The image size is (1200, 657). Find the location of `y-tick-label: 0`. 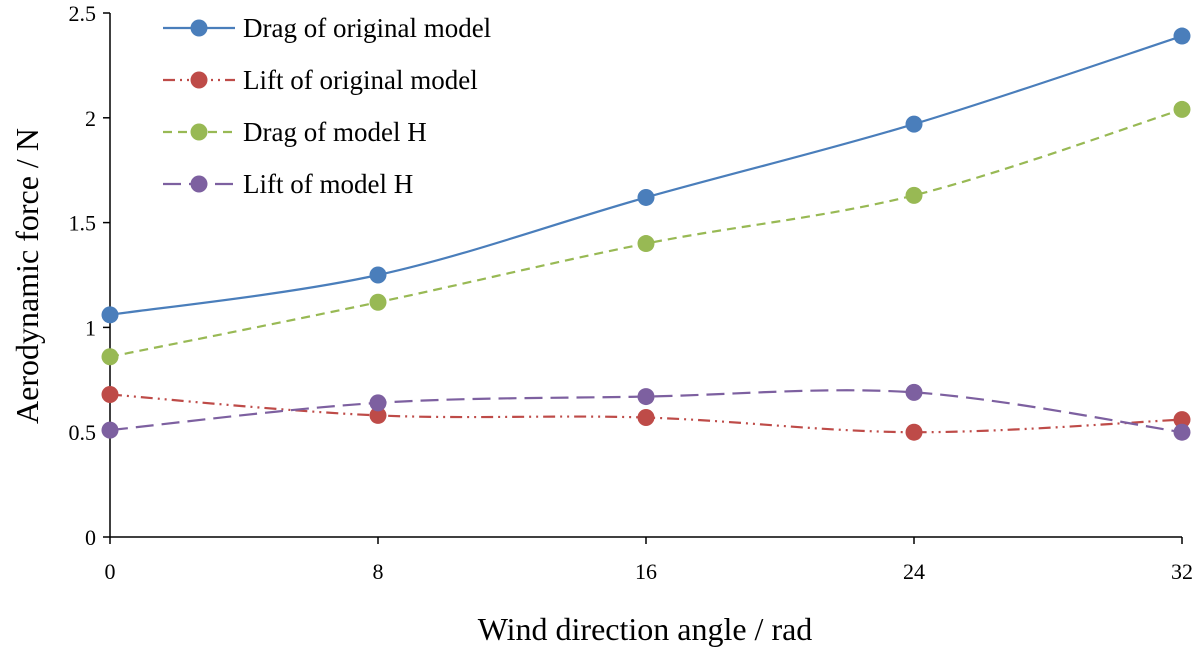

y-tick-label: 0 is located at coordinates (90, 537).